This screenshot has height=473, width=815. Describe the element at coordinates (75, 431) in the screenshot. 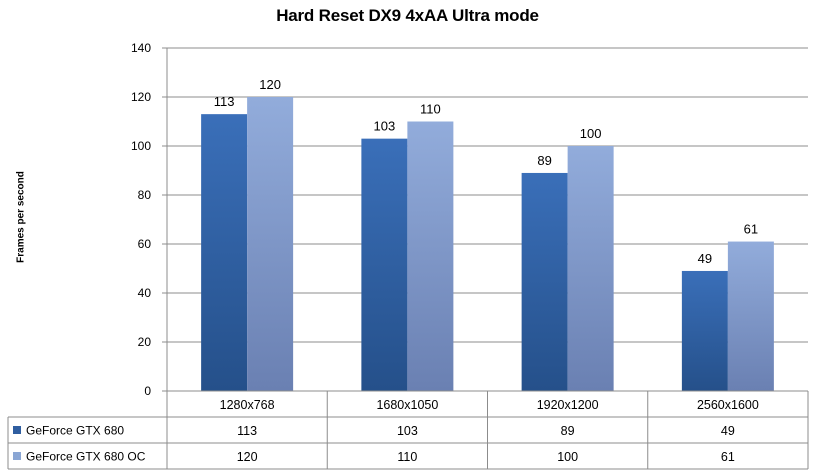

I see `legend-series-name: GeForce GTX 680` at that location.